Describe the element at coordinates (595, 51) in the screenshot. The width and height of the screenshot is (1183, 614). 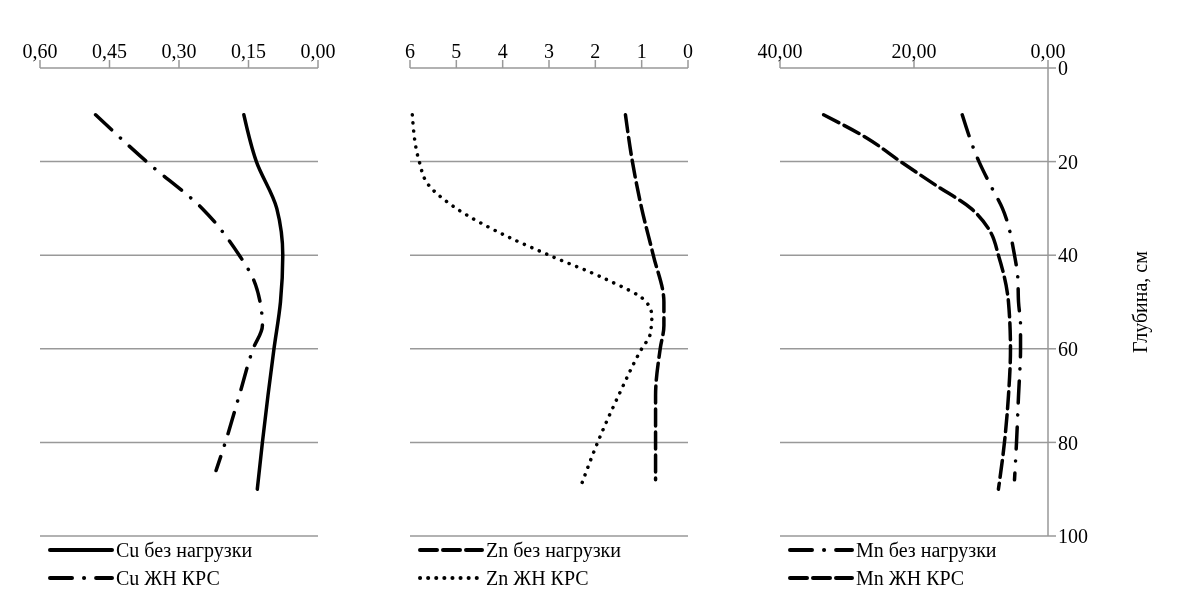
I see `x-tick-label: 2` at that location.